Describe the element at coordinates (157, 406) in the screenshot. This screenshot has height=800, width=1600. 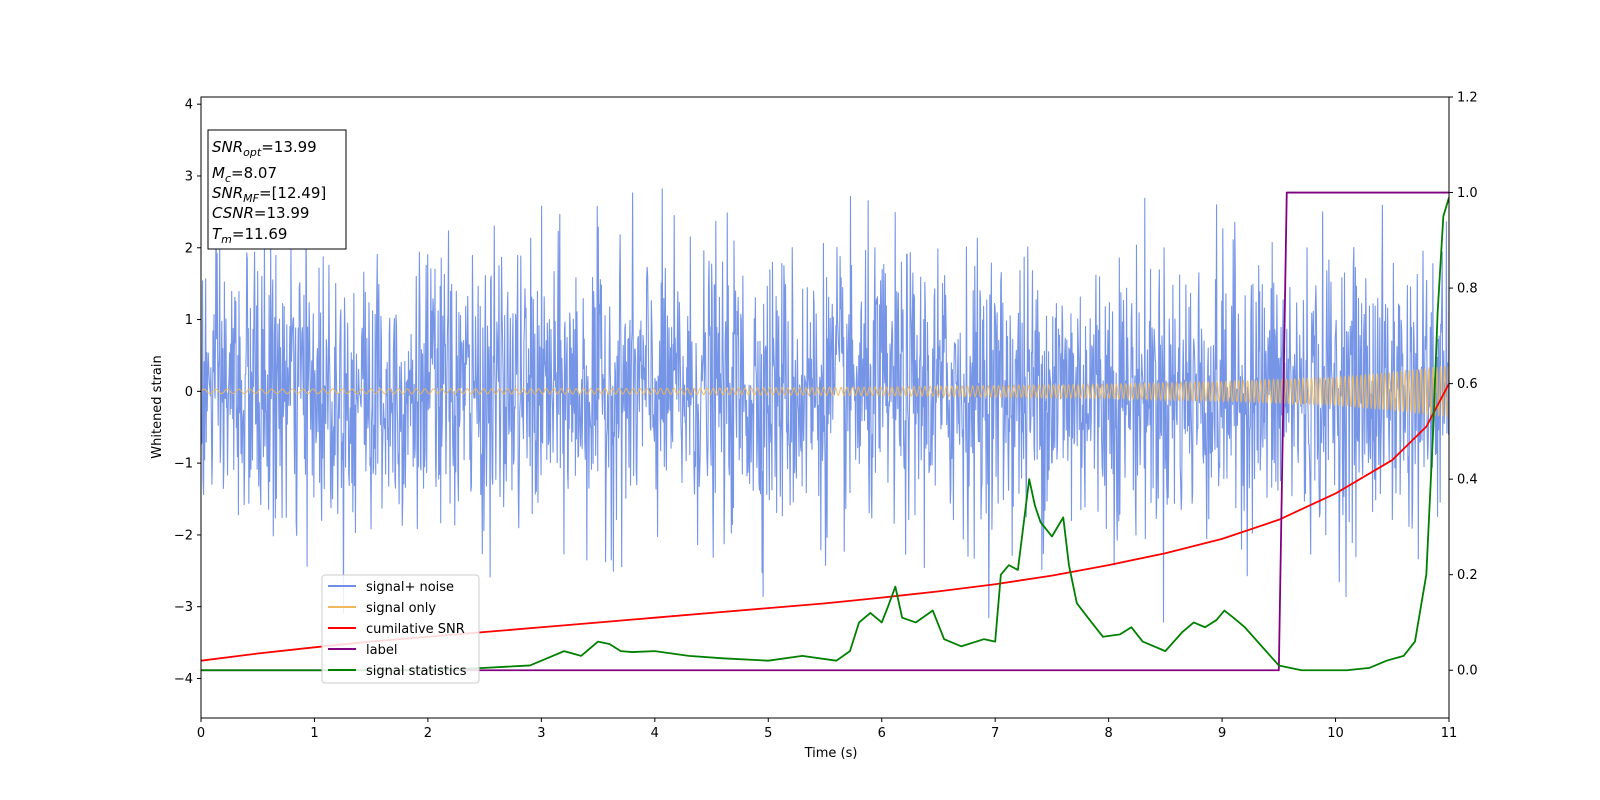
I see `y-axis-label: Whitened strain` at that location.